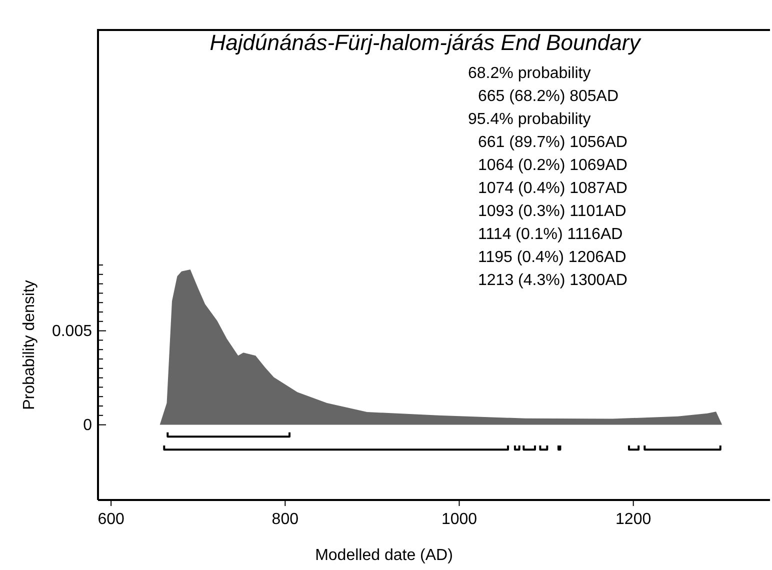 Image resolution: width=772 pixels, height=570 pixels. Describe the element at coordinates (384, 555) in the screenshot. I see `x-axis-title: Modelled date (AD)` at that location.